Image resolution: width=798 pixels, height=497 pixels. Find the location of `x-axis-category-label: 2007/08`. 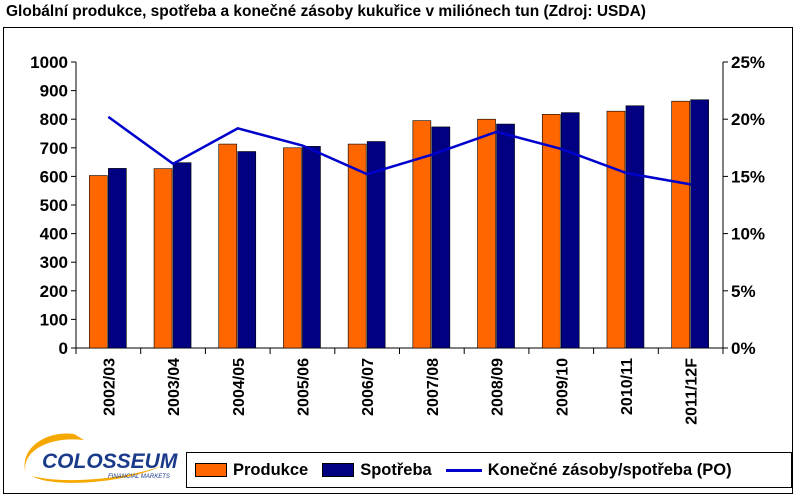

x-axis-category-label: 2007/08 is located at coordinates (433, 387).